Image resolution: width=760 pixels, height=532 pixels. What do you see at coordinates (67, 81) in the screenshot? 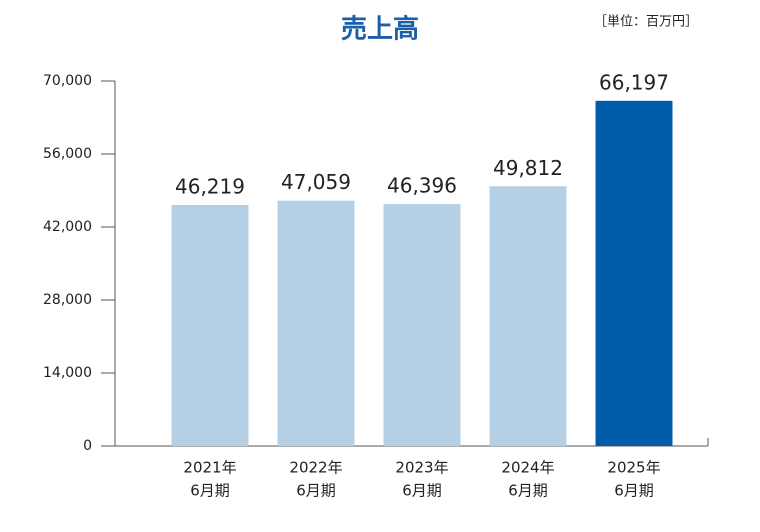
I see `y-tick-label: 70,000` at bounding box center [67, 81].